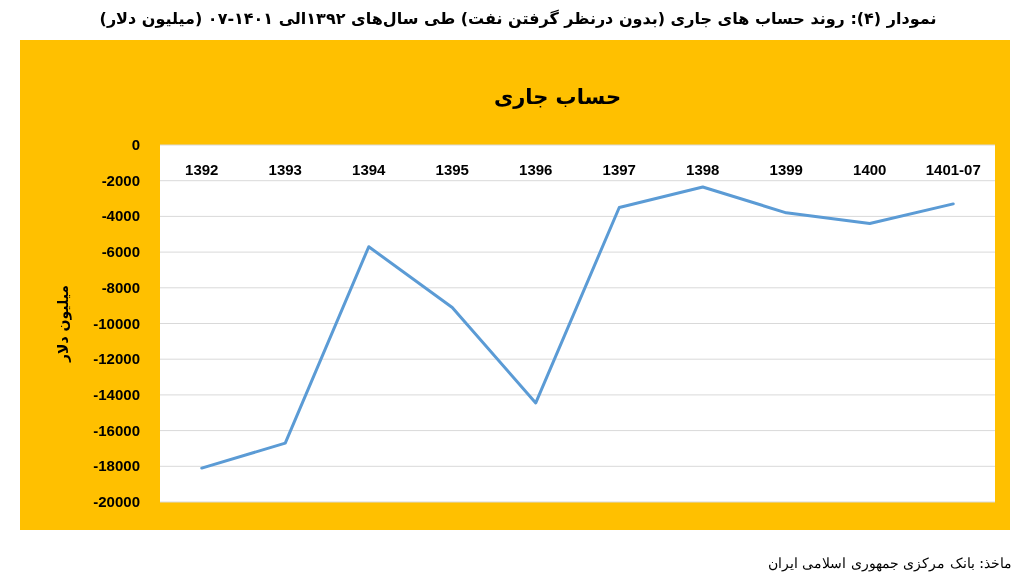 The image size is (1036, 584). What do you see at coordinates (786, 169) in the screenshot?
I see `x-tick-label: 1399` at bounding box center [786, 169].